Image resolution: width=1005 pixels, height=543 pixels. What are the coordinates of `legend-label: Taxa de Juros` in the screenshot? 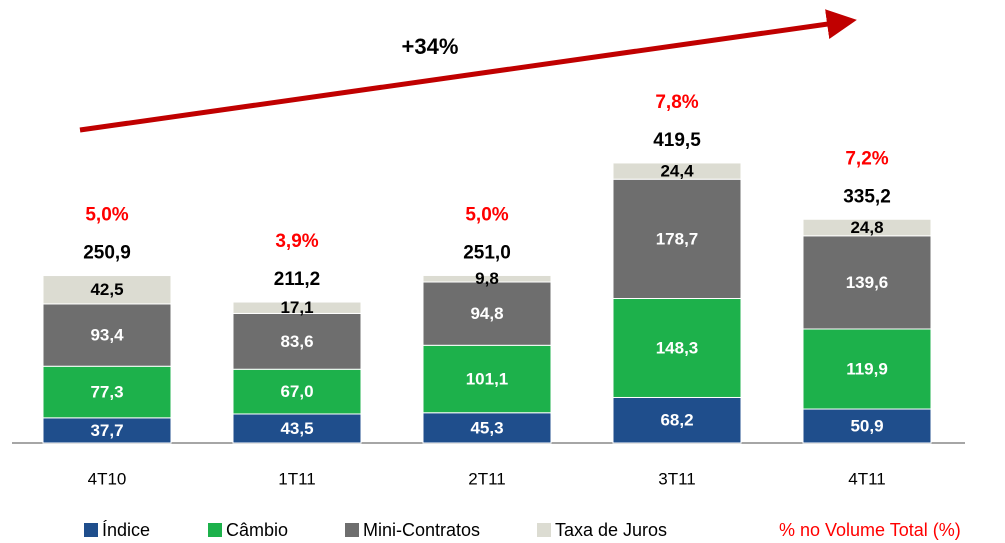 It's located at (611, 530).